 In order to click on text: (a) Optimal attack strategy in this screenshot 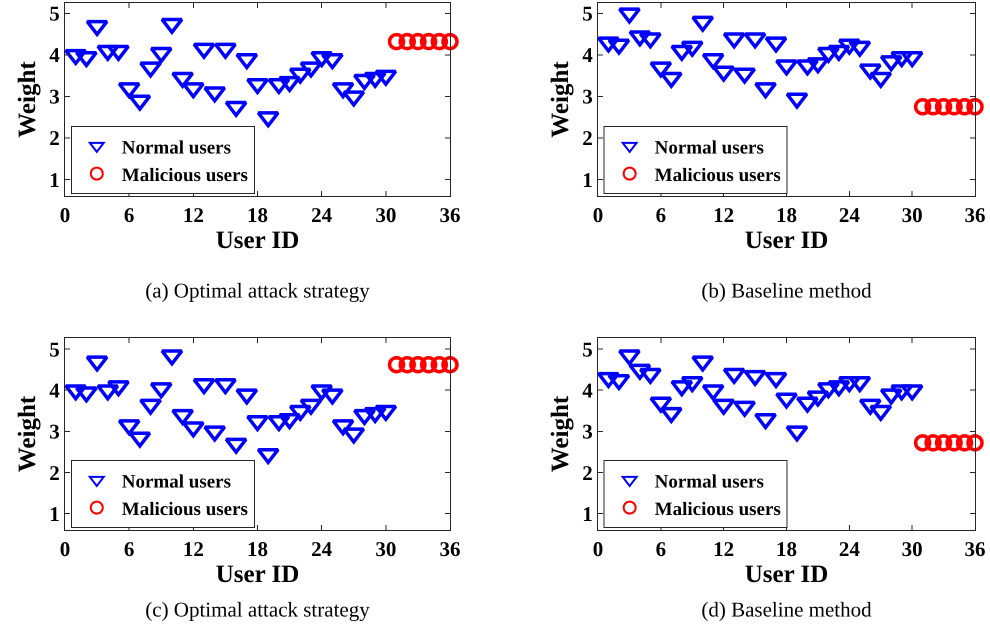, I will do `click(257, 290)`.